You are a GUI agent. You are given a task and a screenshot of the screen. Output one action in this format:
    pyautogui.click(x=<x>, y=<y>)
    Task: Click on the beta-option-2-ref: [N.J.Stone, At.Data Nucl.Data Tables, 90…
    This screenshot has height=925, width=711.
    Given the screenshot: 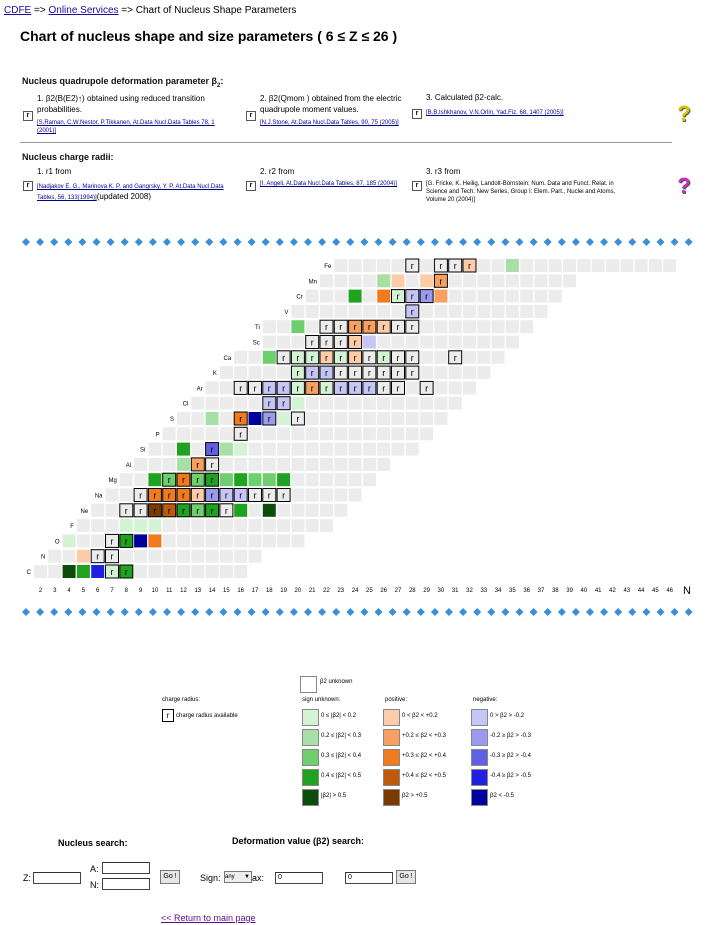 What is the action you would take?
    pyautogui.click(x=329, y=123)
    